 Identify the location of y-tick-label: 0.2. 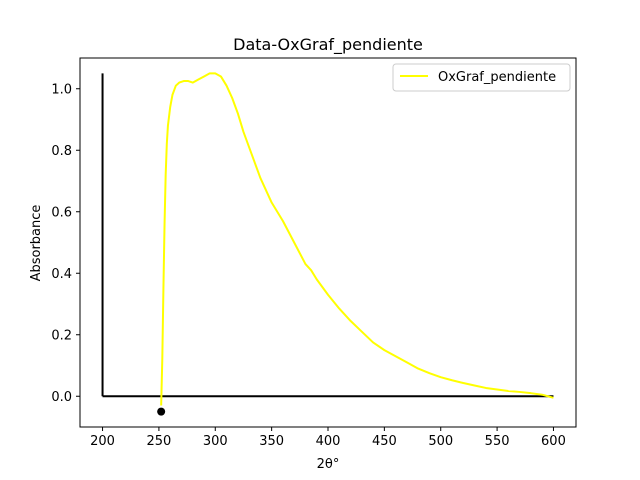
(61, 335).